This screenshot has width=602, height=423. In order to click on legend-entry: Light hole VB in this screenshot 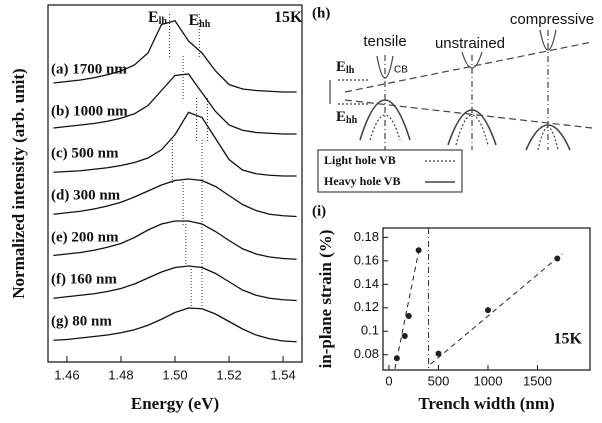, I will do `click(360, 160)`.